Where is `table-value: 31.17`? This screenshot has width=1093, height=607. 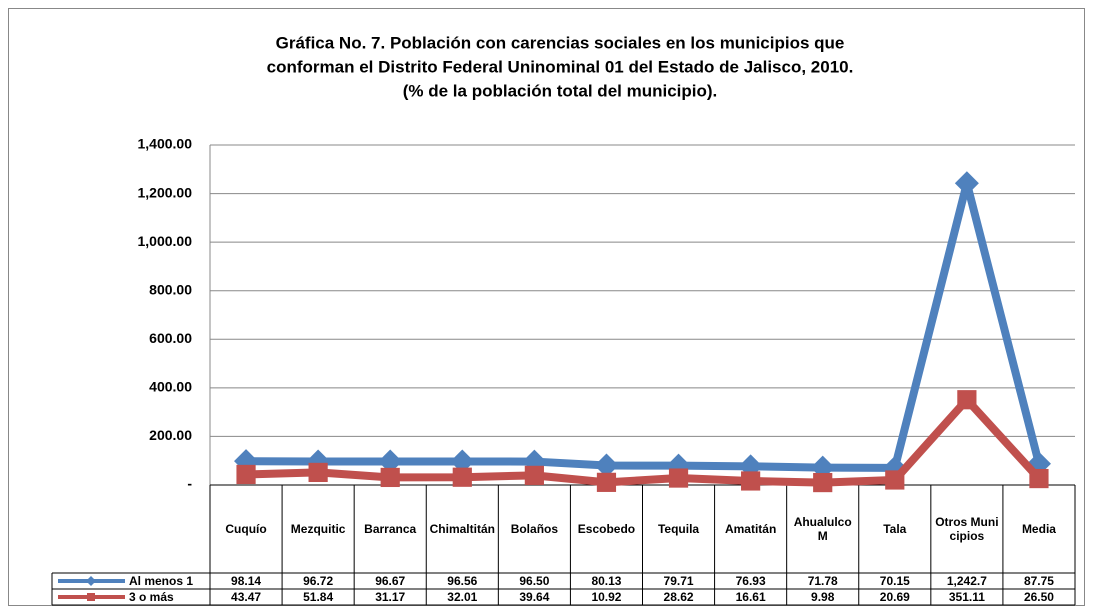
table-value: 31.17 is located at coordinates (390, 597).